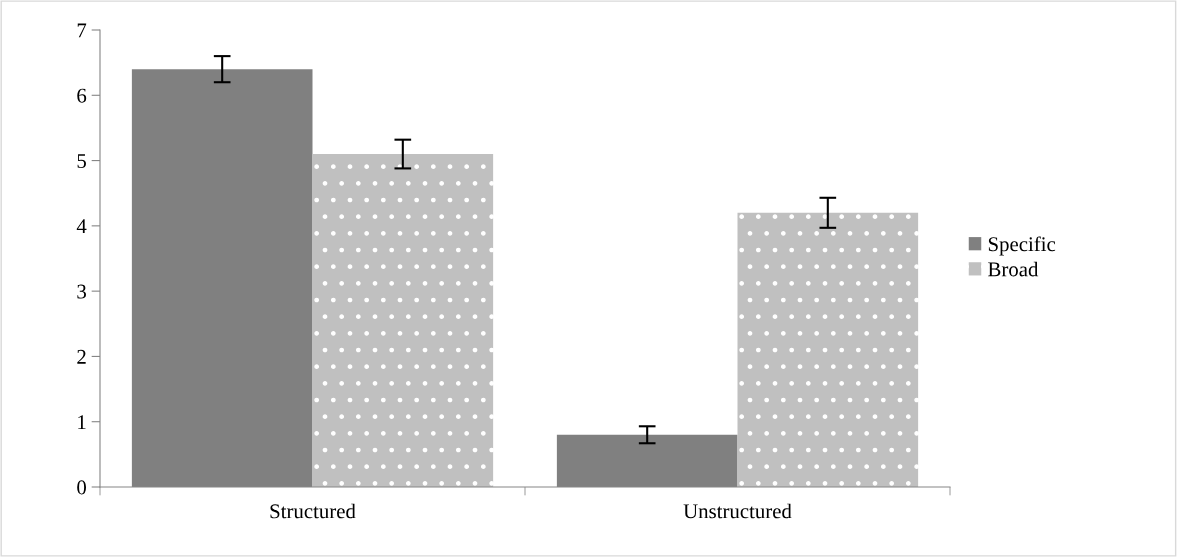 This screenshot has height=557, width=1178. What do you see at coordinates (313, 511) in the screenshot?
I see `x-tick-label: Structured` at bounding box center [313, 511].